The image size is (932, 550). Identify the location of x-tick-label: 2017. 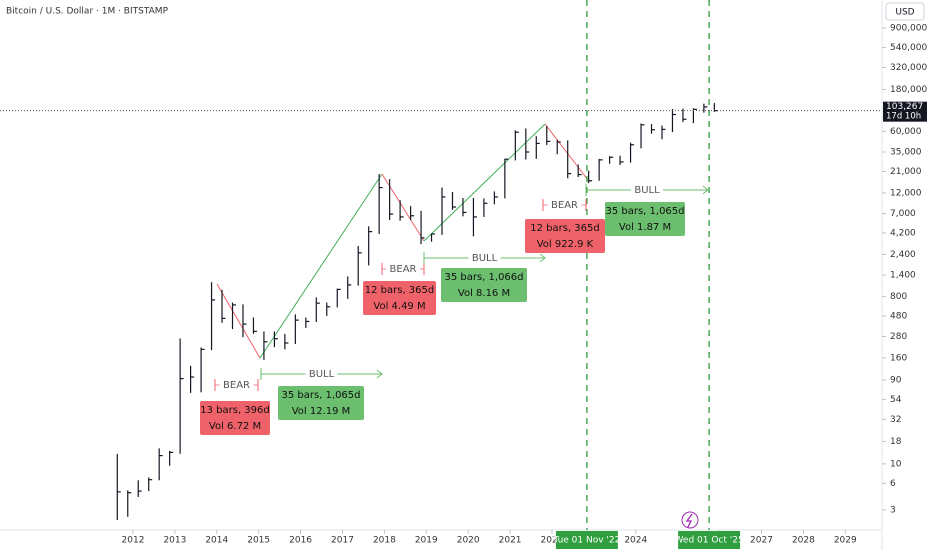
(342, 541).